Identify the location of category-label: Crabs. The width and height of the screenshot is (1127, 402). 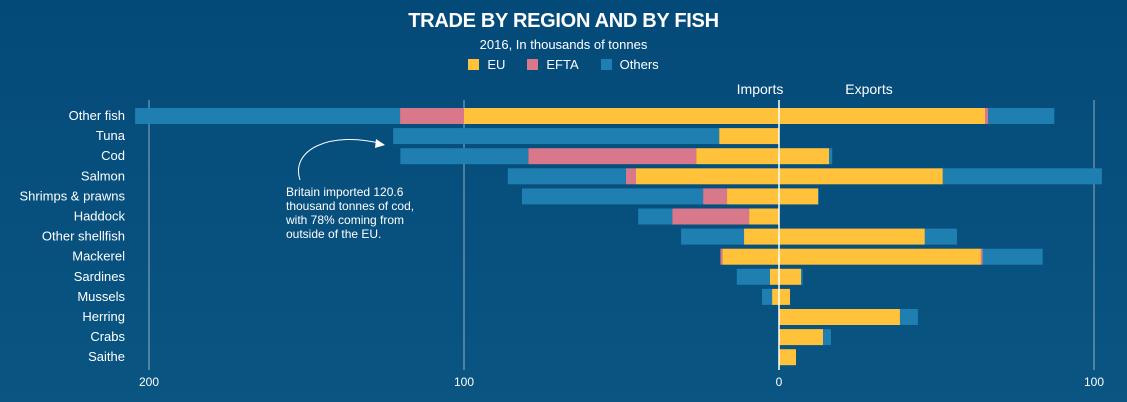
(107, 336).